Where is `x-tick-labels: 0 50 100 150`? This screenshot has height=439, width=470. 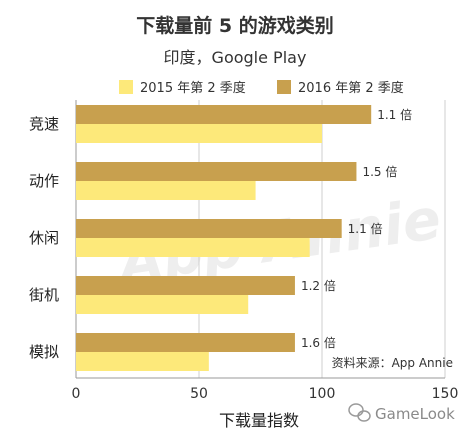
x-tick-labels: 0 50 100 150 is located at coordinates (265, 394).